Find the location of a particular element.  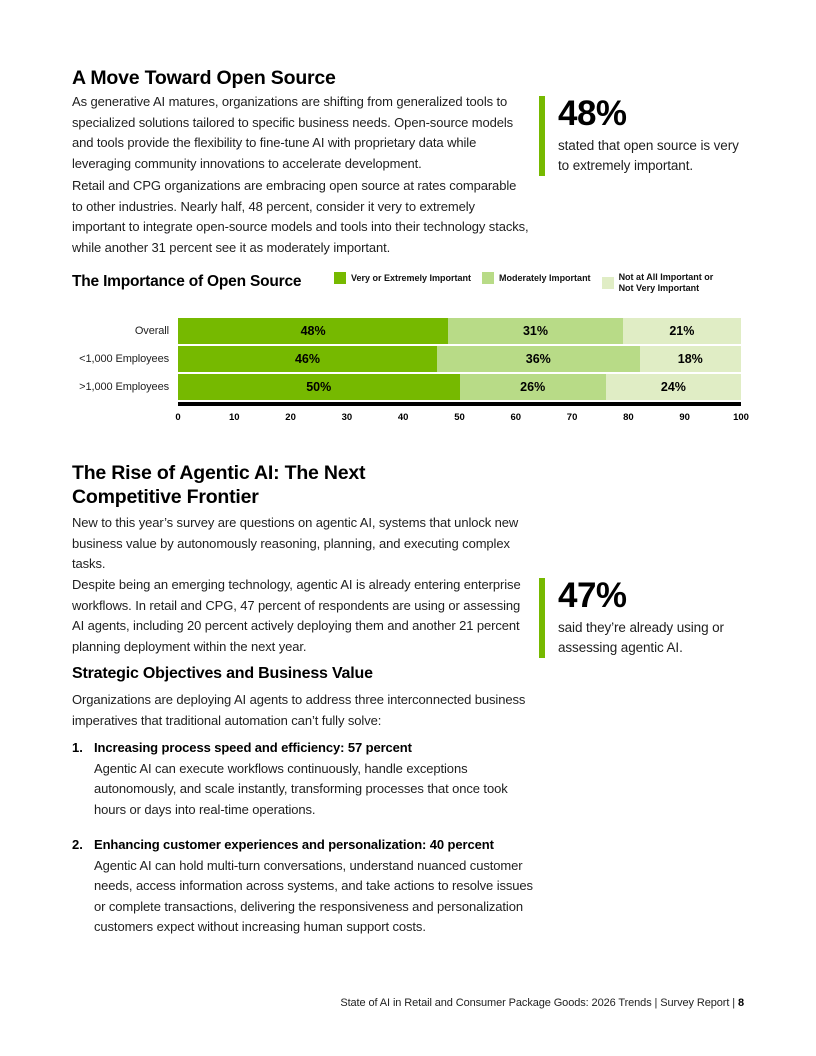

legend-label: Moderately Important is located at coordinates (545, 277).